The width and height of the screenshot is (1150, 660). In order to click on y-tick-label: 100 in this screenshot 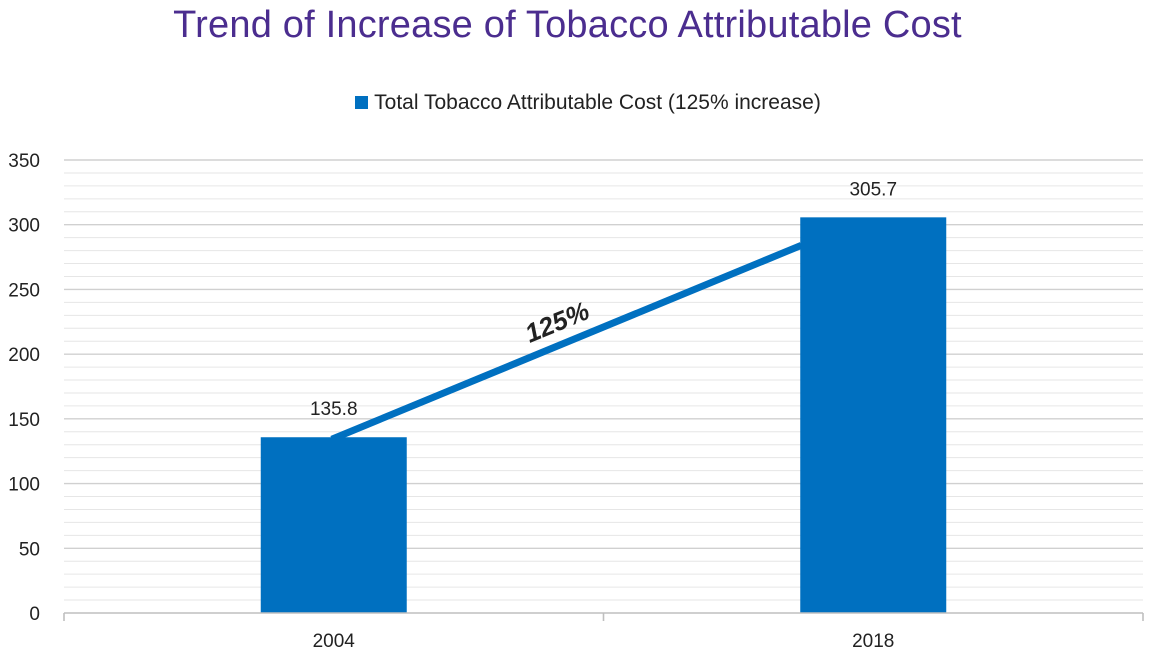, I will do `click(24, 485)`.